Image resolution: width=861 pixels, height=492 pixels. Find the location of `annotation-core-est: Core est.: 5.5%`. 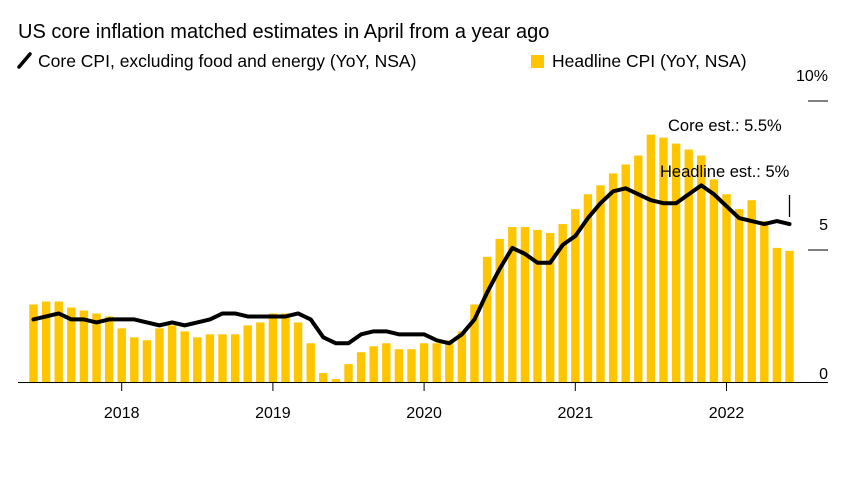

annotation-core-est: Core est.: 5.5% is located at coordinates (725, 126).